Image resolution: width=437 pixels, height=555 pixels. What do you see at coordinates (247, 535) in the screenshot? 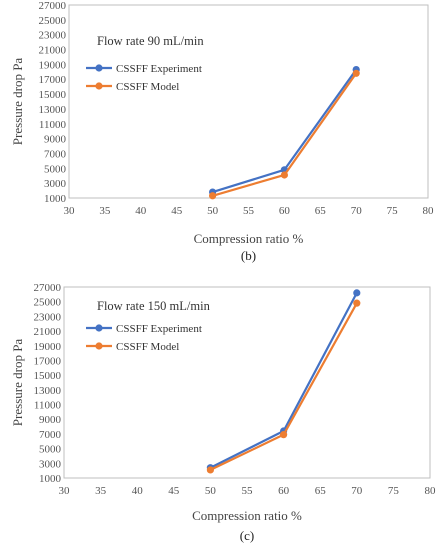
I see `figure-caption: (c)` at bounding box center [247, 535].